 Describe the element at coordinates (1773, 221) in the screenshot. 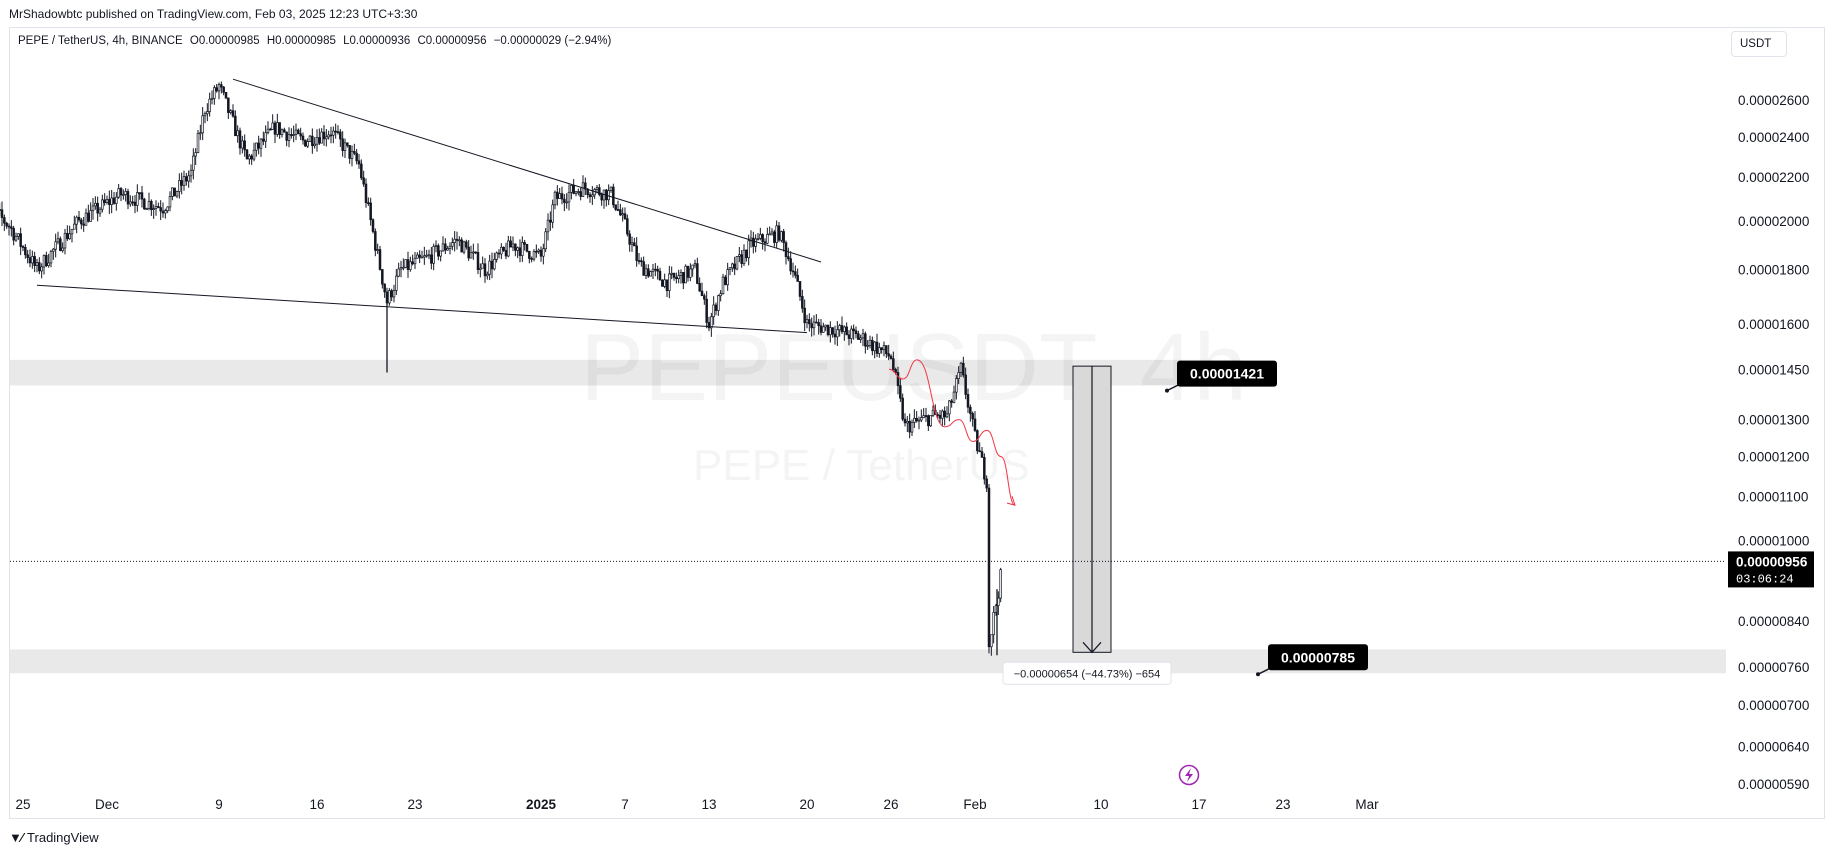

I see `y-tick-label: 0.00002000` at that location.